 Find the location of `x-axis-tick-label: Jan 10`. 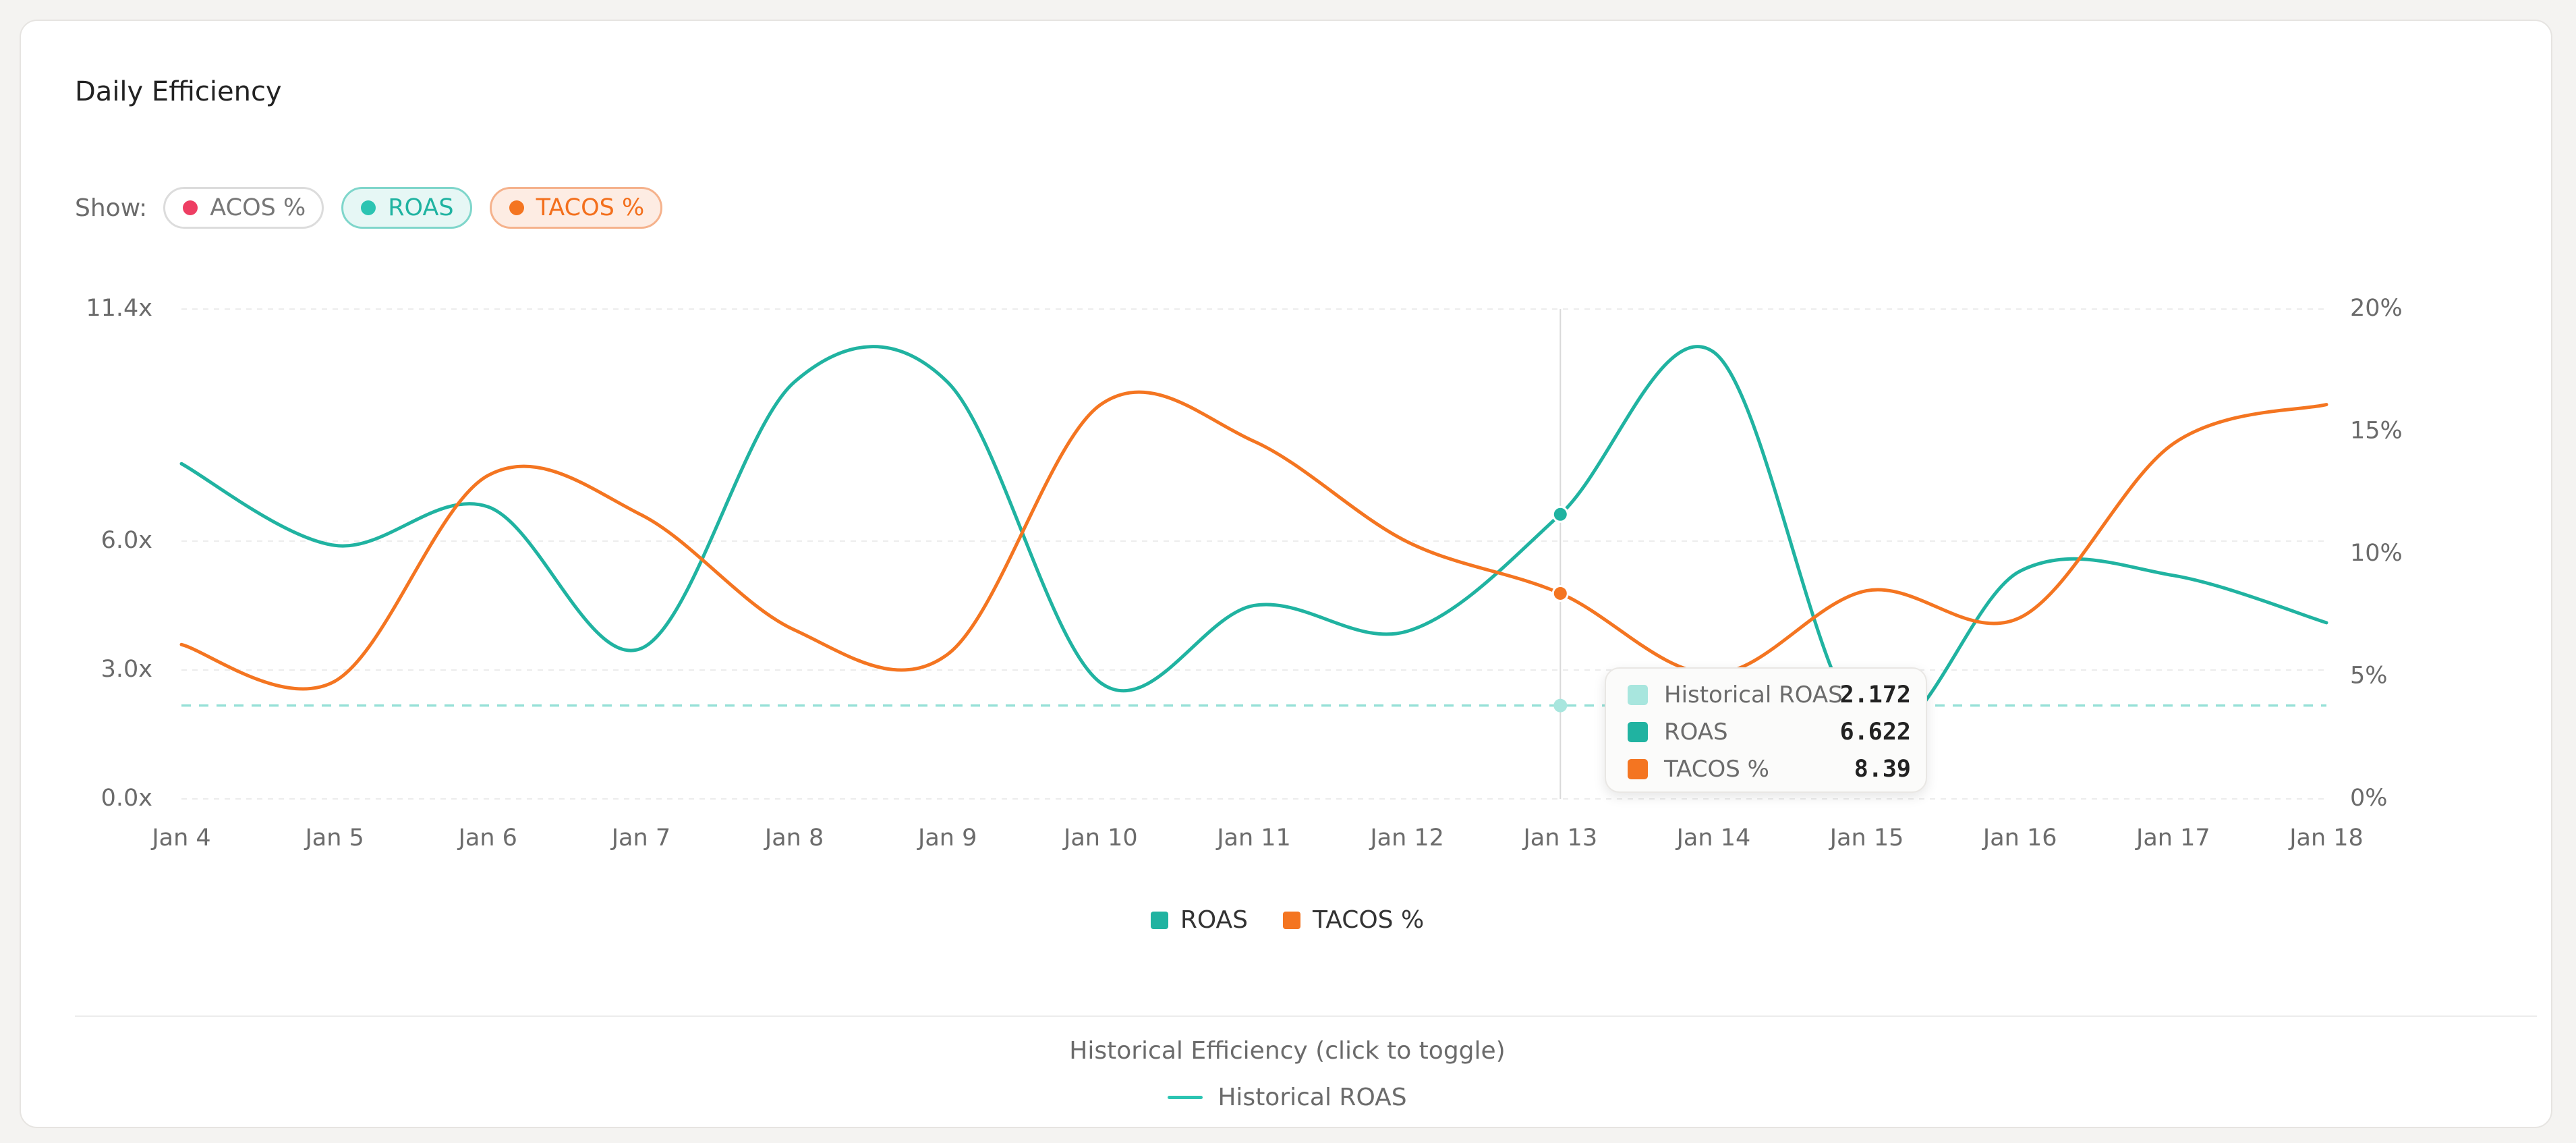

x-axis-tick-label: Jan 10 is located at coordinates (1100, 838).